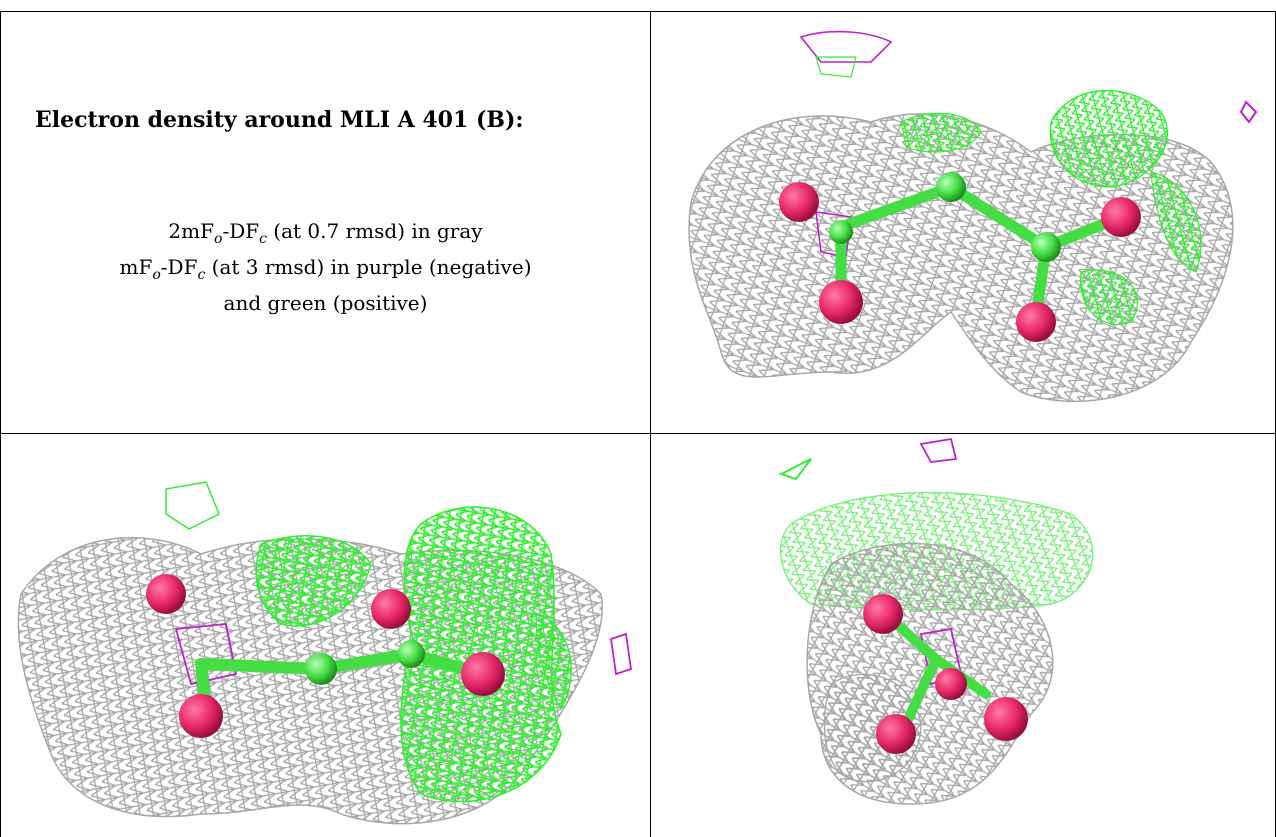 The width and height of the screenshot is (1276, 837). I want to click on green-mesh-positive, so click(1108, 138).